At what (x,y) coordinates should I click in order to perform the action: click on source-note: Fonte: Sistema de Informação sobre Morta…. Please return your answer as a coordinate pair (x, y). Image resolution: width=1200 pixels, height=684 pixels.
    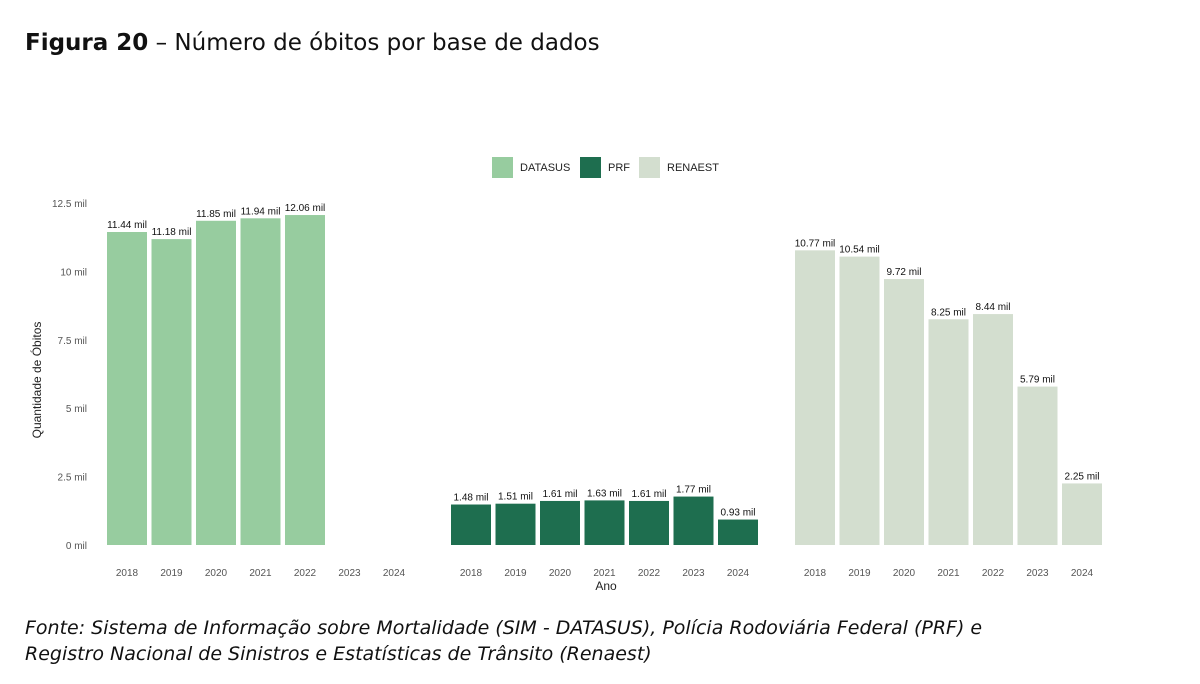
    Looking at the image, I should click on (605, 641).